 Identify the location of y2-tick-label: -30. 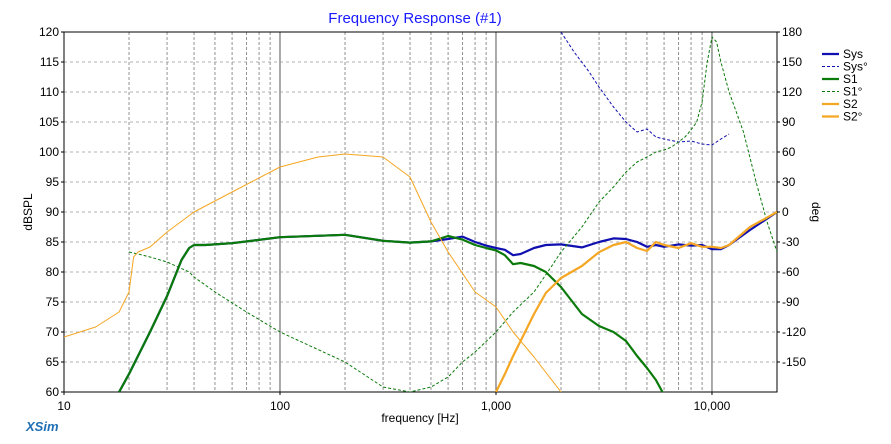
(791, 242).